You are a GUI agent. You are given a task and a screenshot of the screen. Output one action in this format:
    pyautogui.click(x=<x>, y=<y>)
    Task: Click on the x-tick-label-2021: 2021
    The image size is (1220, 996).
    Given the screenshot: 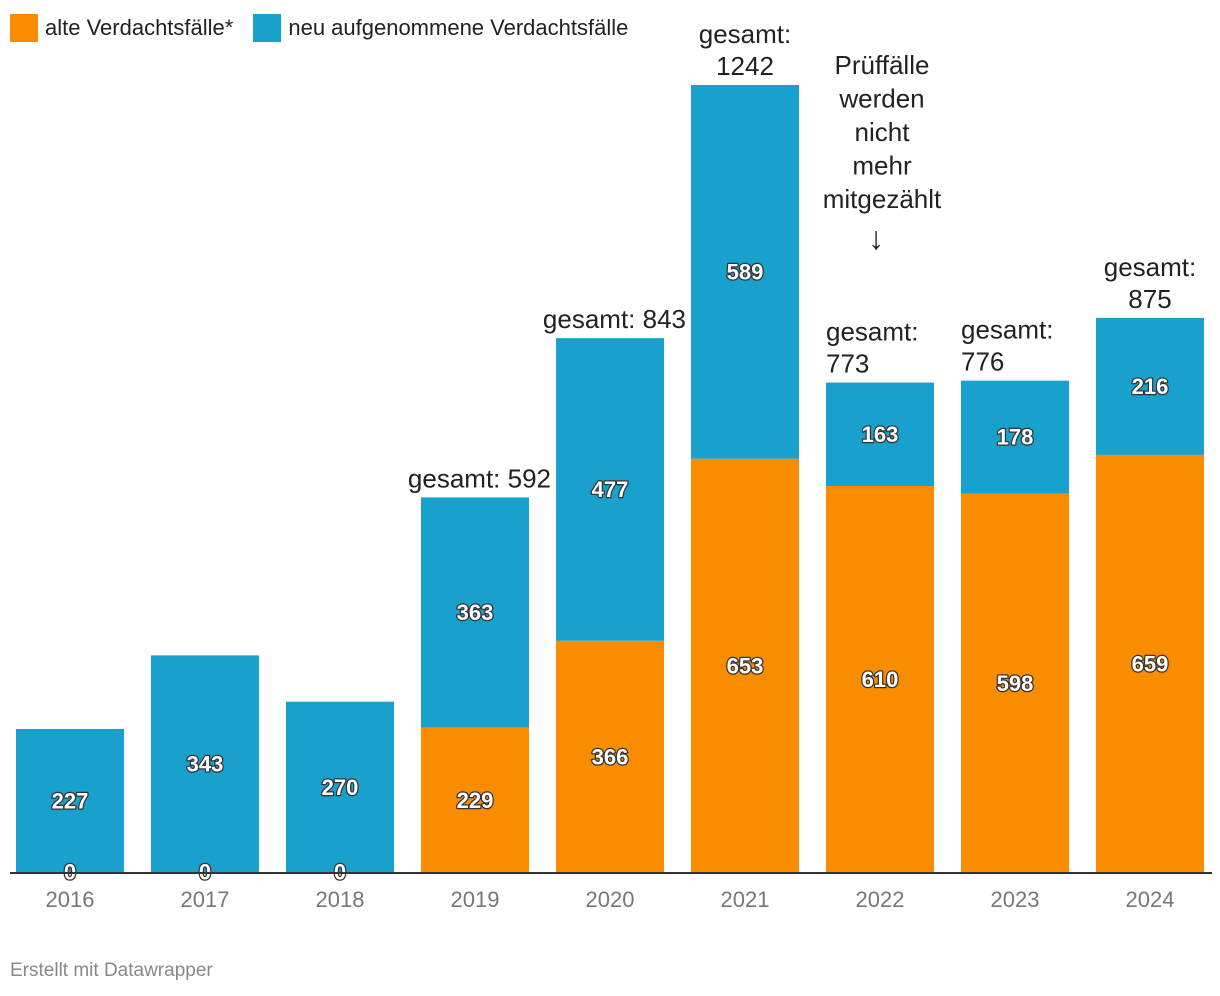 What is the action you would take?
    pyautogui.click(x=745, y=899)
    